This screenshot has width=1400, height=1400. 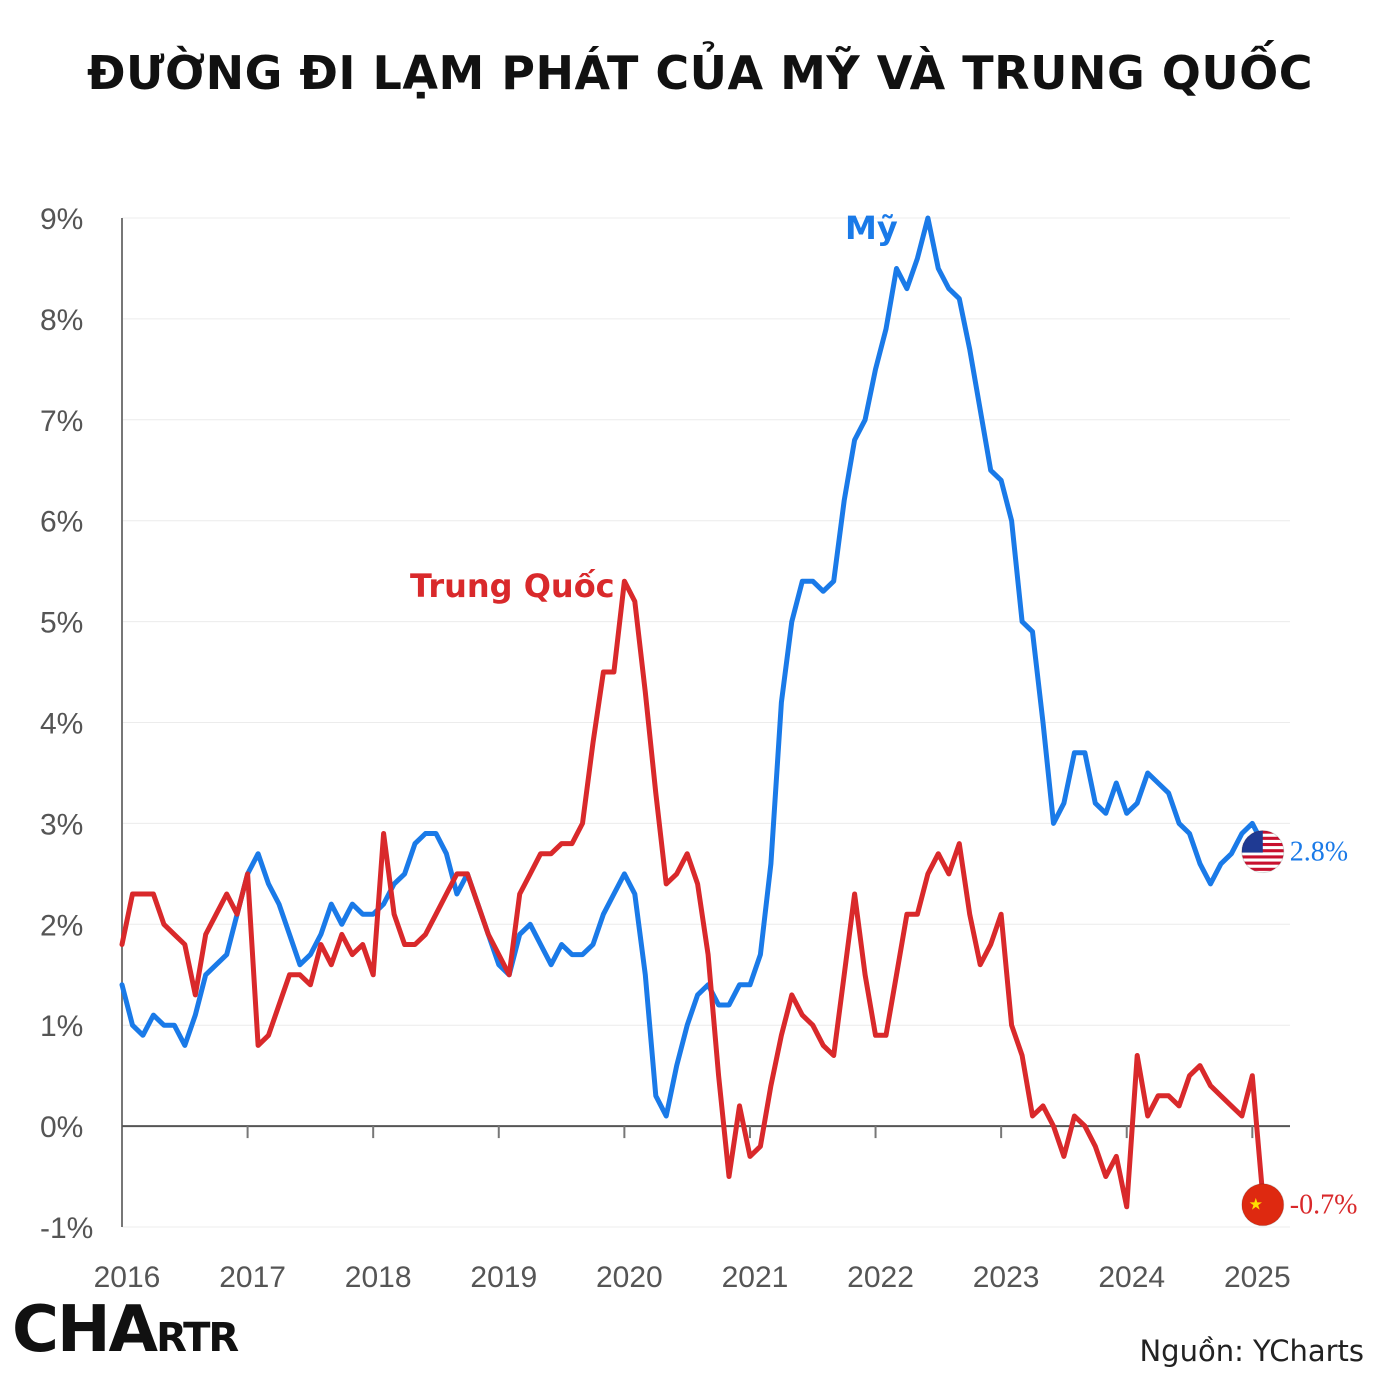 What do you see at coordinates (755, 1277) in the screenshot?
I see `x-tick-label: 2021` at bounding box center [755, 1277].